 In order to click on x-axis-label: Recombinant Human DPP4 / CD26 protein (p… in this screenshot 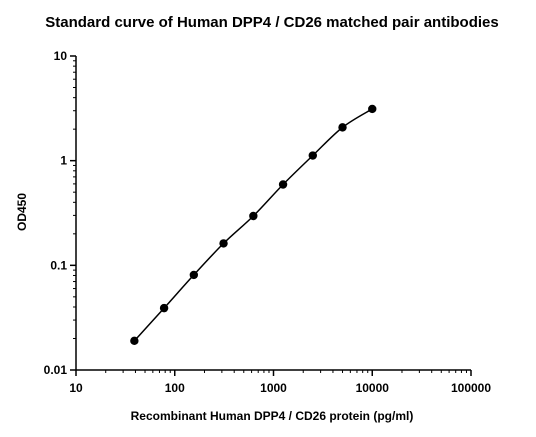, I will do `click(272, 416)`.